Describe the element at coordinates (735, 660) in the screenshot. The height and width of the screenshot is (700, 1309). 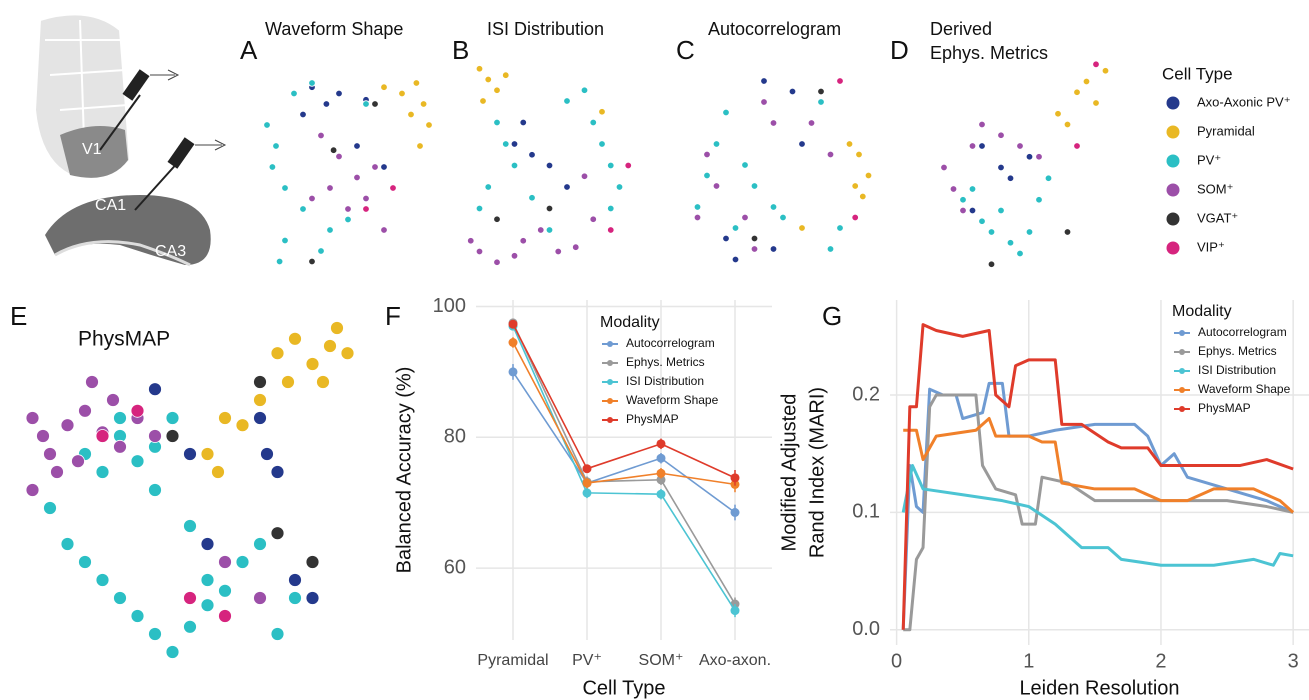
I see `x-tick-label: Axo-axon.` at that location.